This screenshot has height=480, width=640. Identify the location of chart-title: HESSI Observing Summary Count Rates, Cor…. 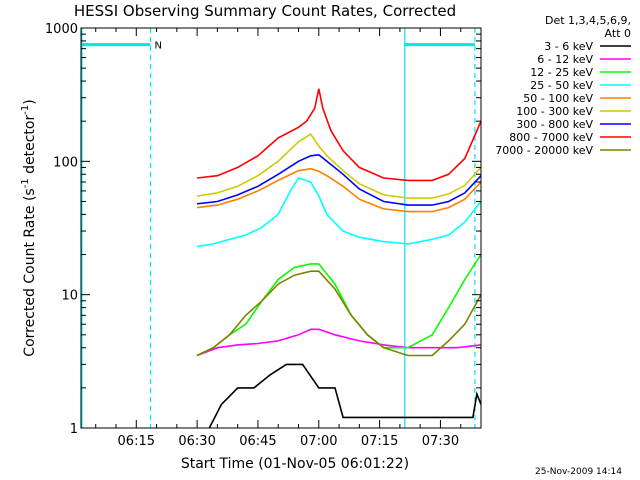
(265, 11).